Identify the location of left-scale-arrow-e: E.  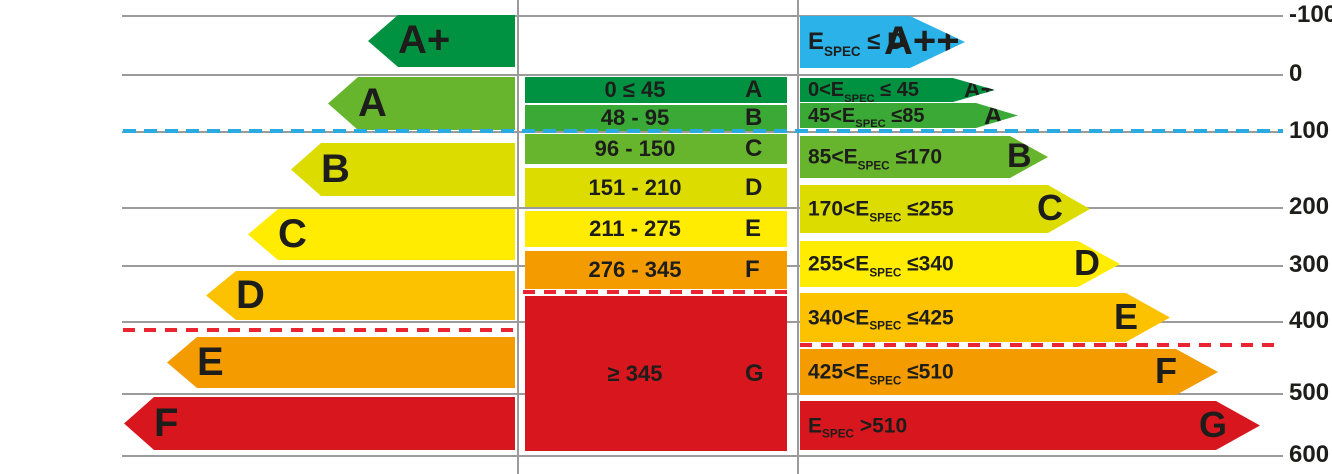
(341, 362).